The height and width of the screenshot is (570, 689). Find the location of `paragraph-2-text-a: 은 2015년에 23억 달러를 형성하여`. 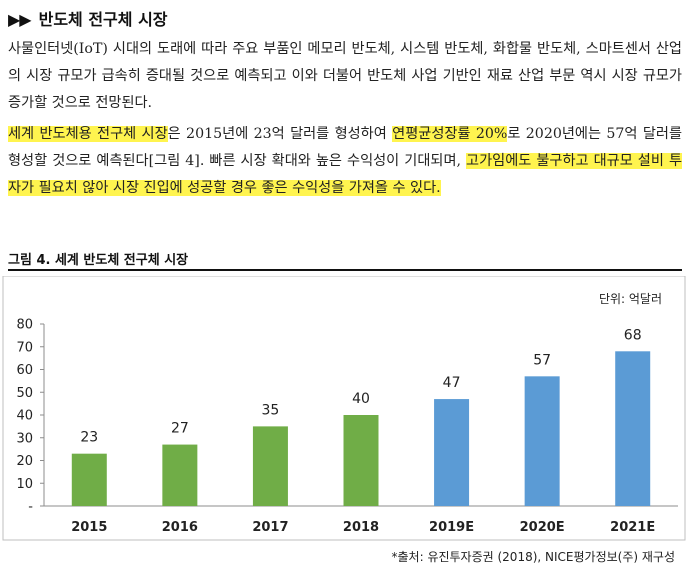

paragraph-2-text-a: 은 2015년에 23억 달러를 형성하여 is located at coordinates (280, 134).